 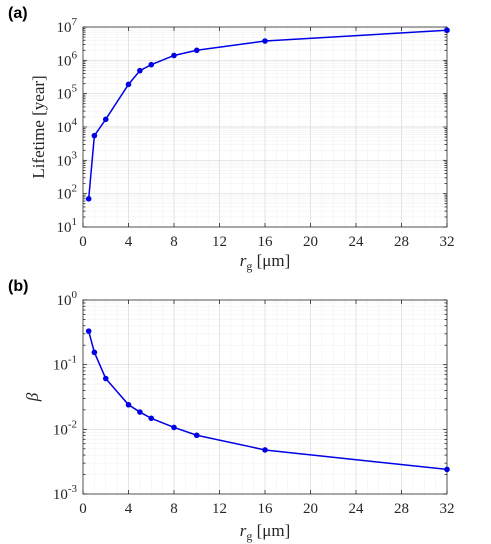 What do you see at coordinates (67, 226) in the screenshot?
I see `y-tick-label: 10¹` at bounding box center [67, 226].